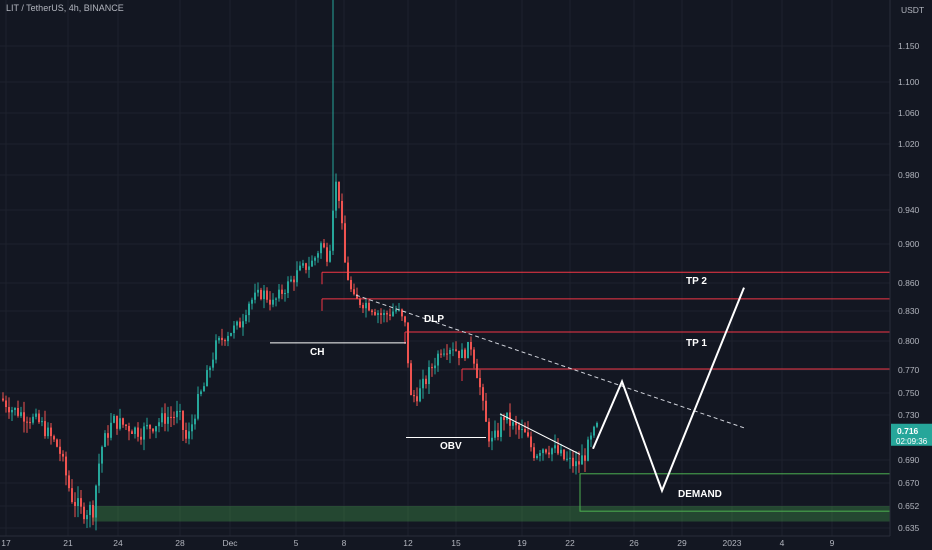 The image size is (932, 550). What do you see at coordinates (65, 8) in the screenshot?
I see `chart-title: LIT / TetherUS, 4h, BINANCE` at bounding box center [65, 8].